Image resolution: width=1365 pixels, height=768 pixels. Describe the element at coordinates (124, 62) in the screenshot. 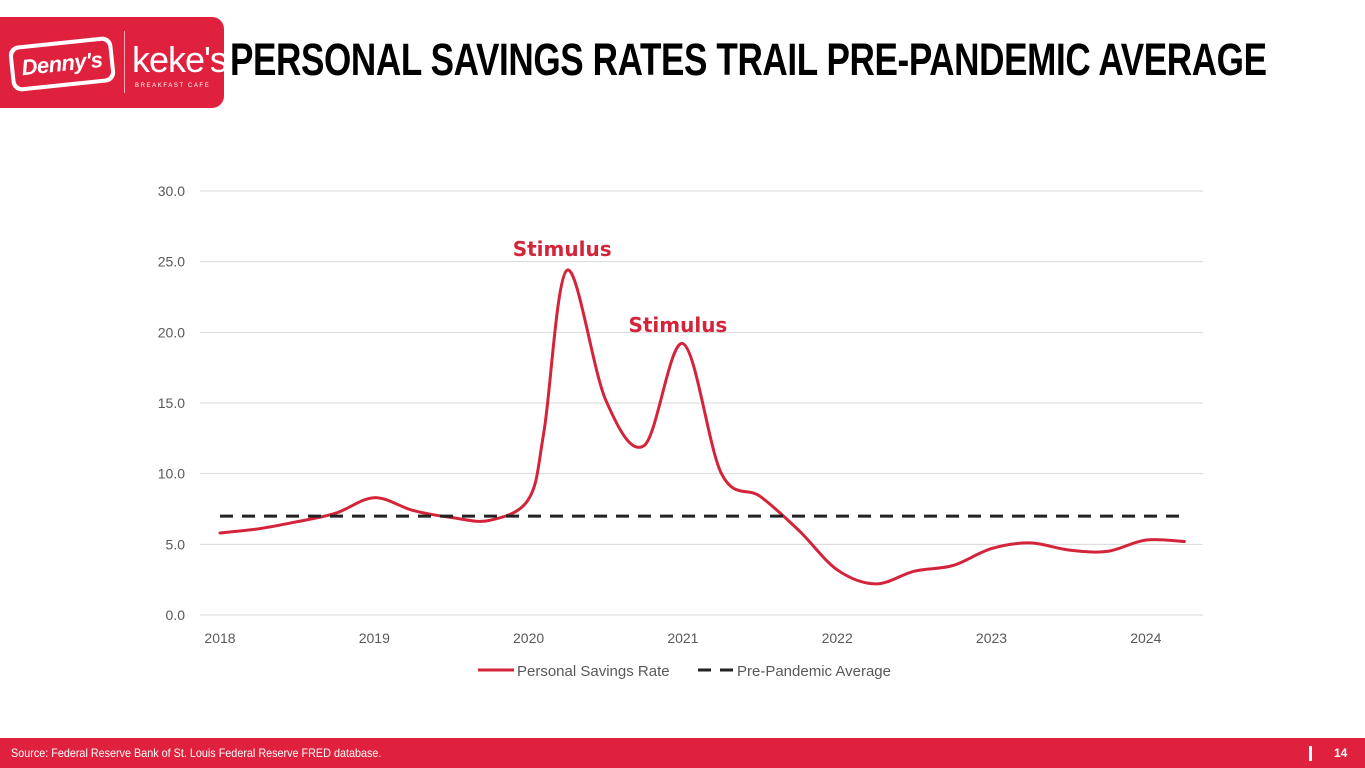

I see `logo-divider` at that location.